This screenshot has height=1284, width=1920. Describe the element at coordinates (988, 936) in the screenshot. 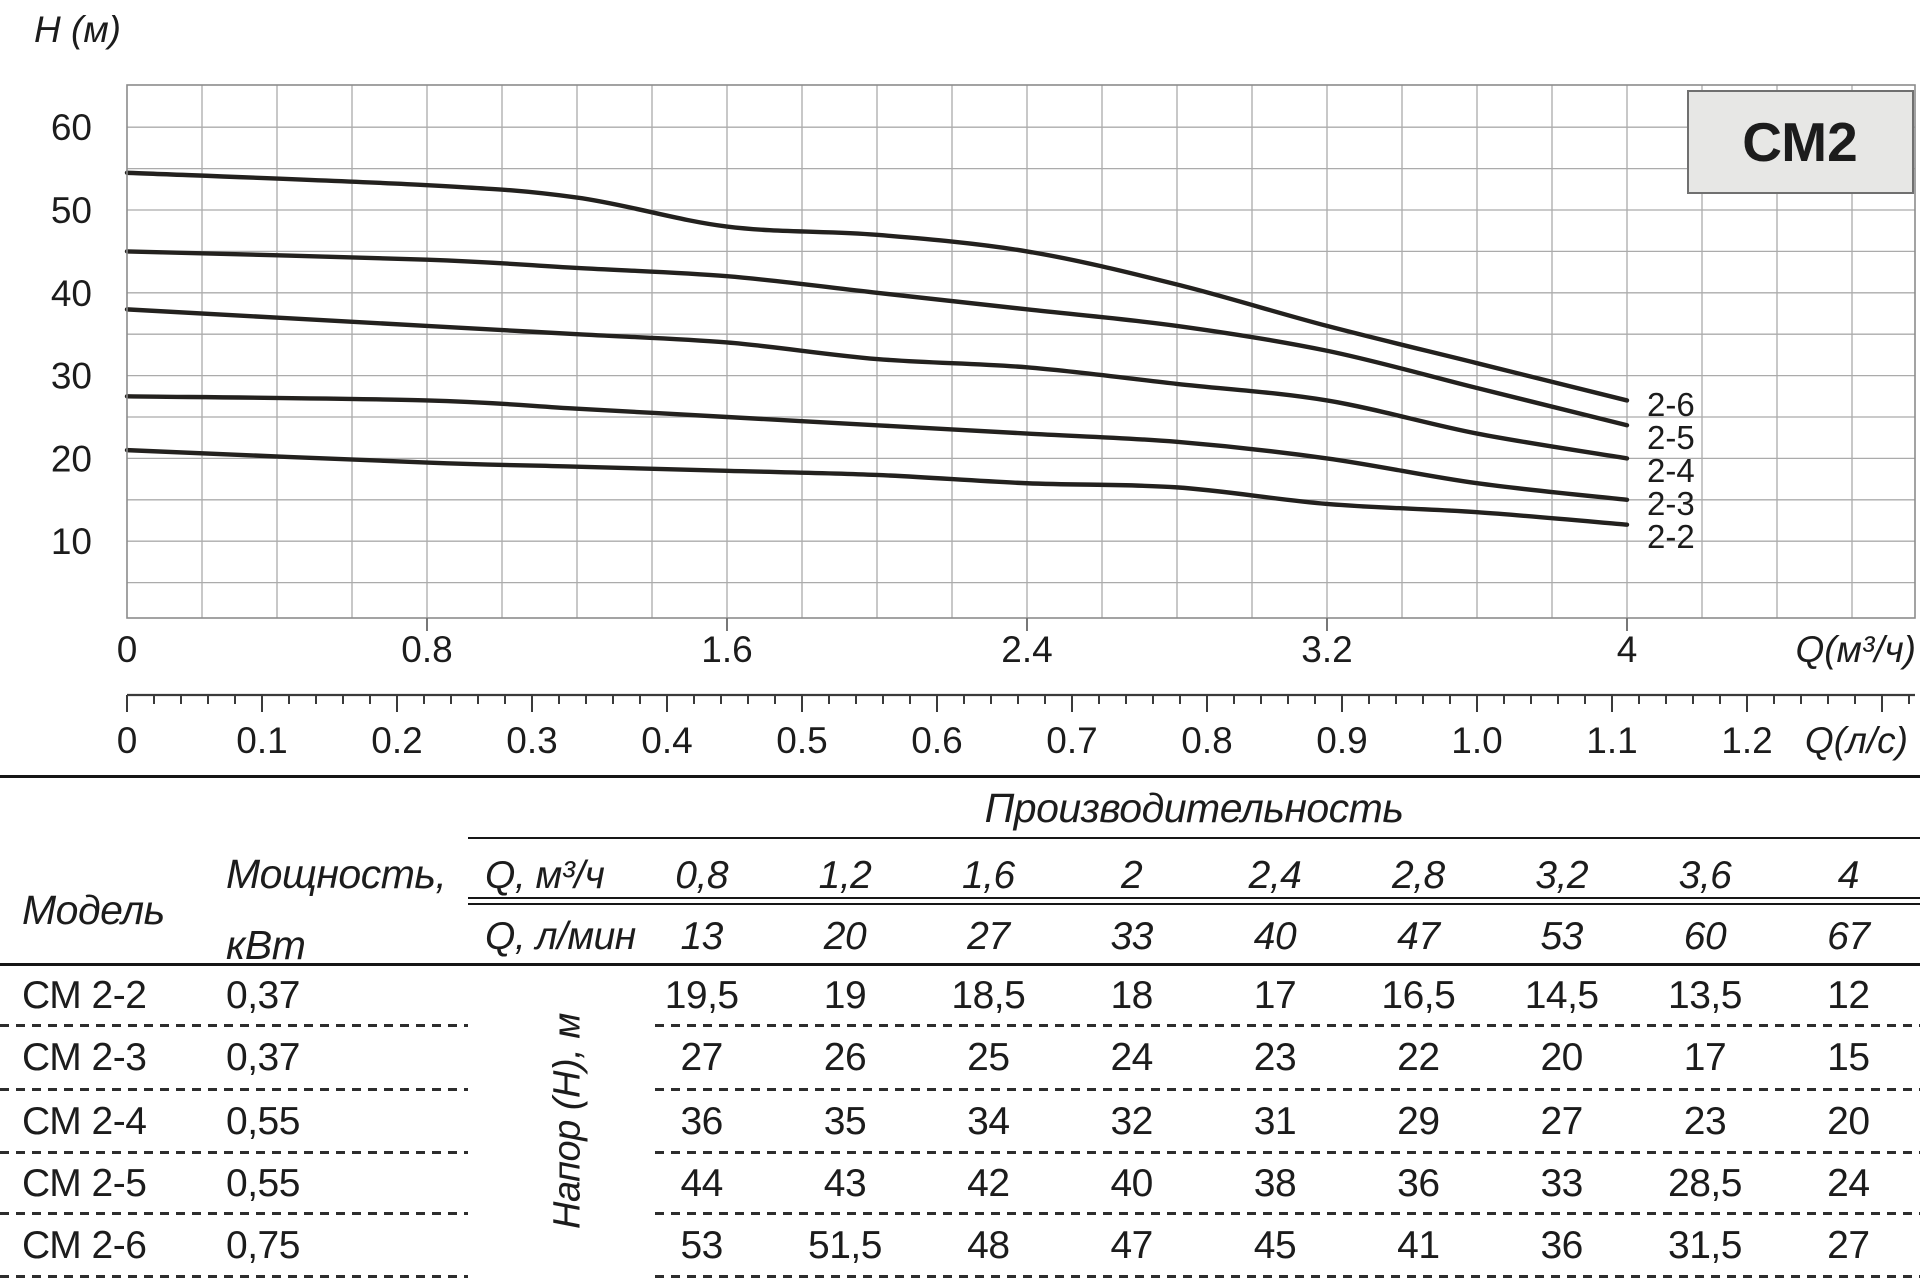

I see `q-lmin-value: 27` at that location.